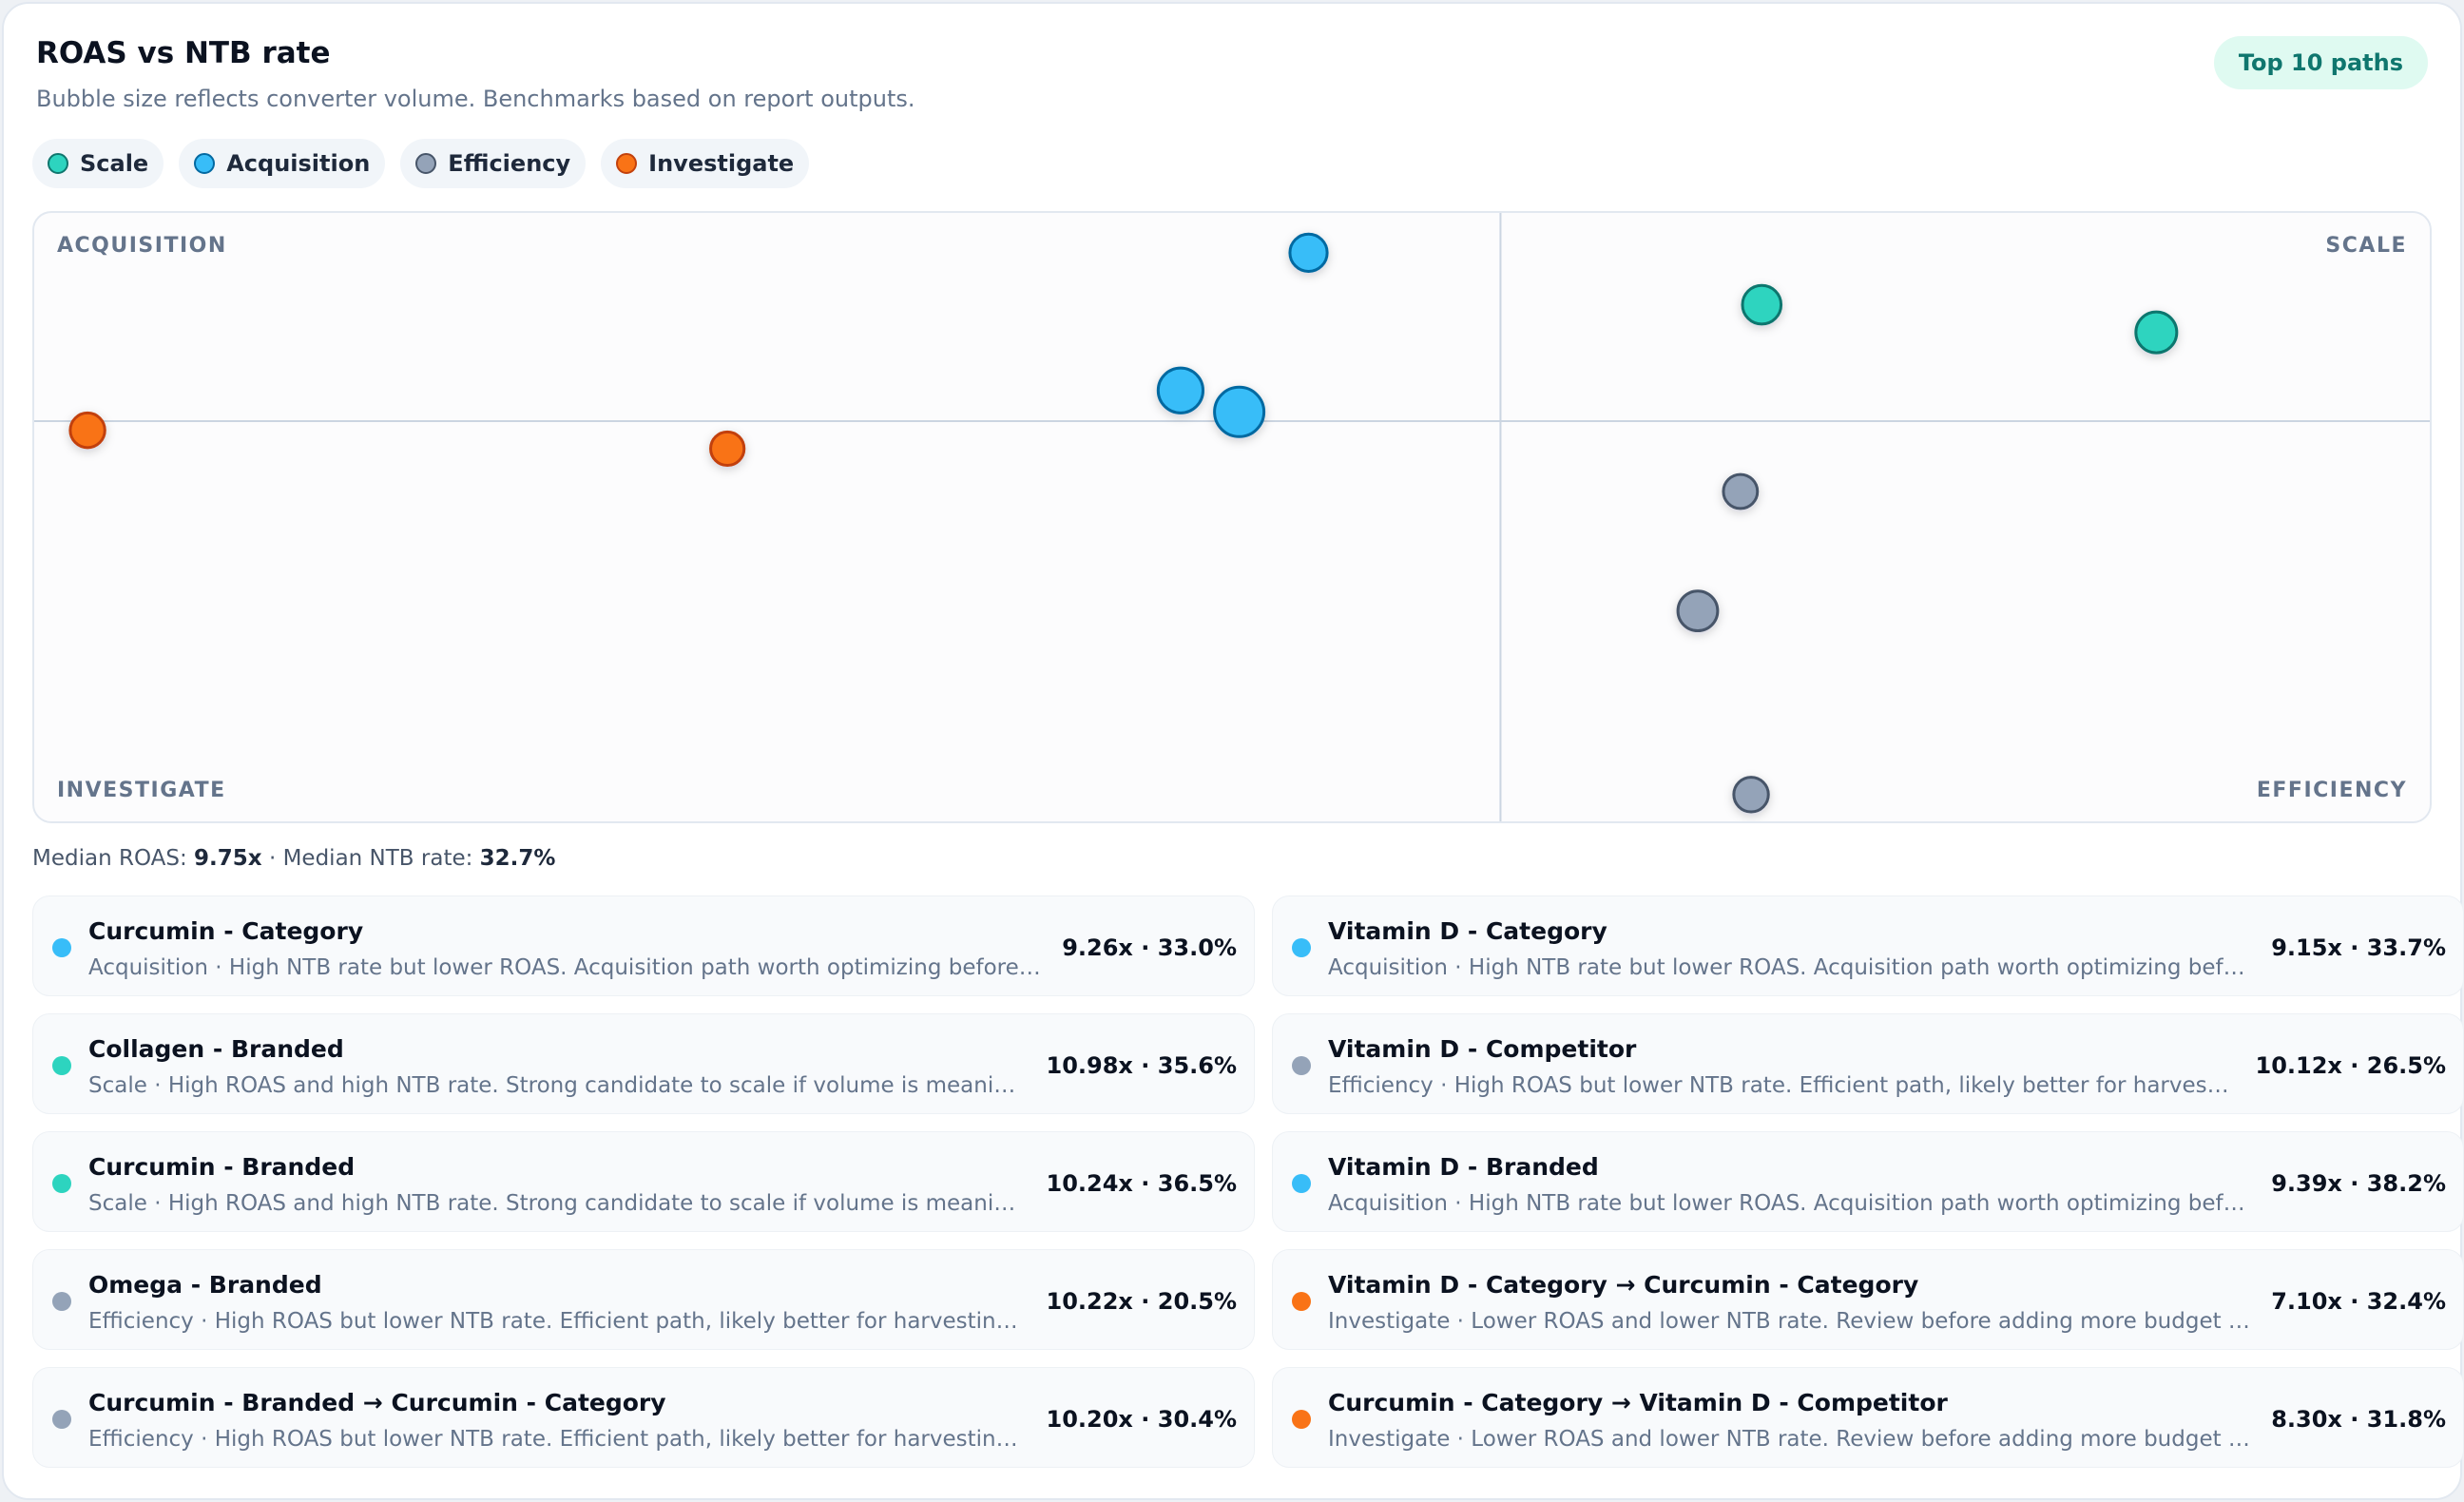 The height and width of the screenshot is (1502, 2464). What do you see at coordinates (2358, 1419) in the screenshot?
I see `path-metric: 8.30x · 31.8%` at bounding box center [2358, 1419].